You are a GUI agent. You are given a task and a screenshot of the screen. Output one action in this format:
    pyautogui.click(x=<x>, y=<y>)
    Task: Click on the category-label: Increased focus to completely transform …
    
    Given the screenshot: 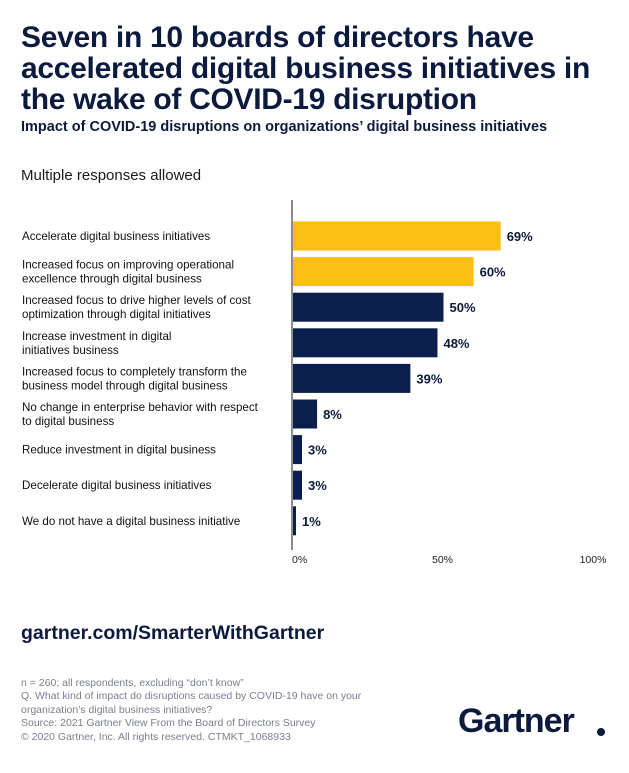 What is the action you would take?
    pyautogui.click(x=134, y=378)
    